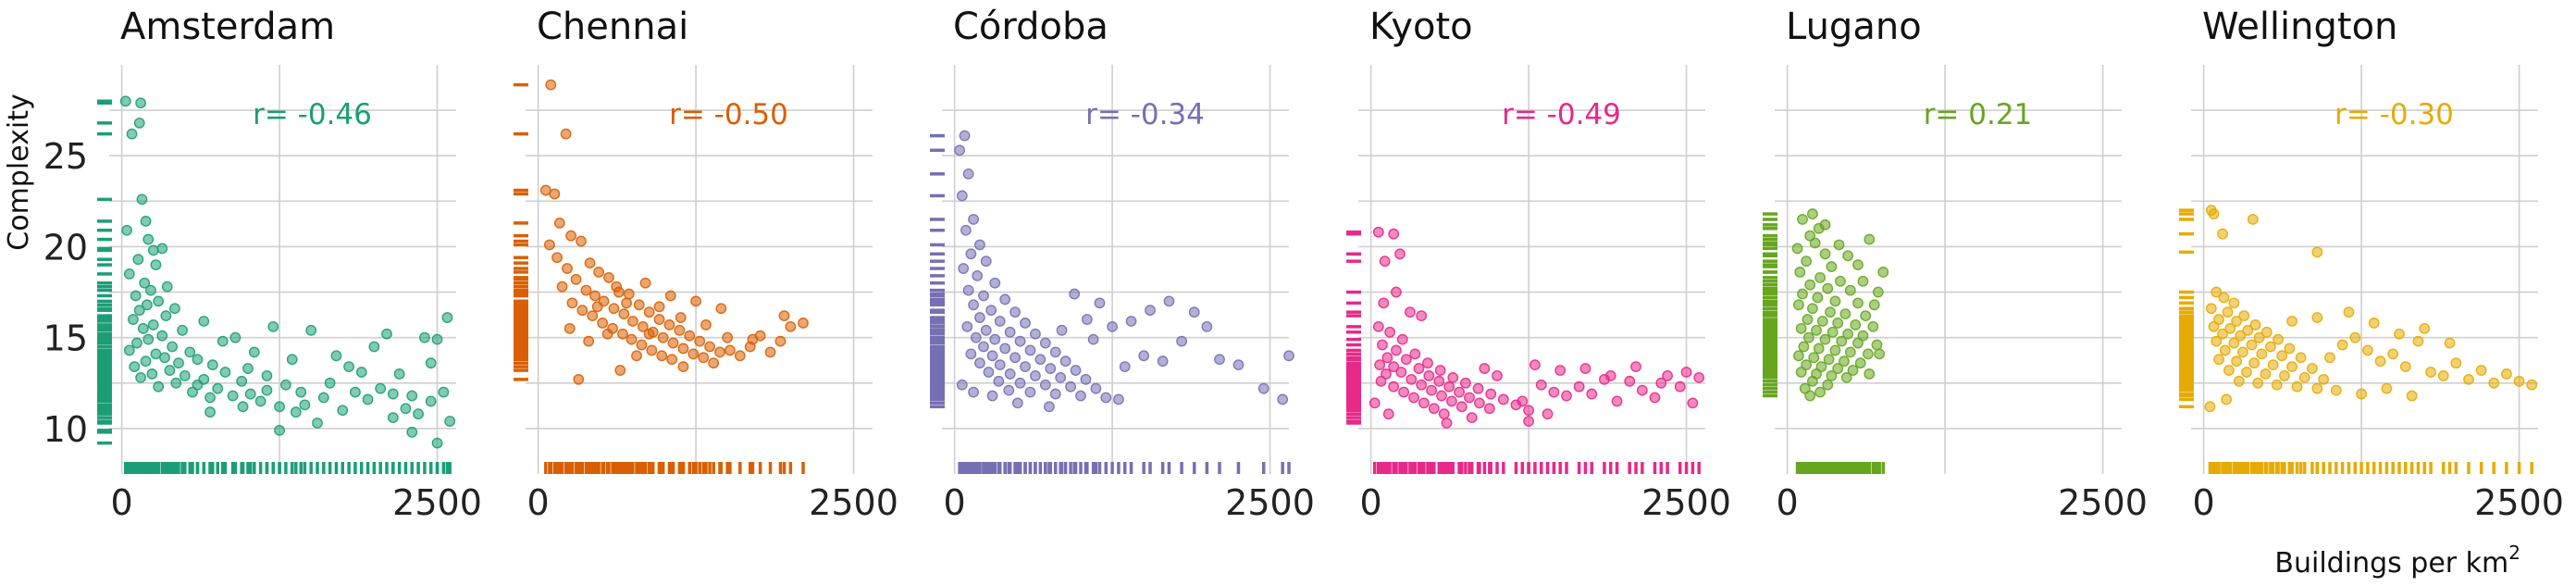  I want to click on facet-title-chennai: Chennai, so click(613, 27).